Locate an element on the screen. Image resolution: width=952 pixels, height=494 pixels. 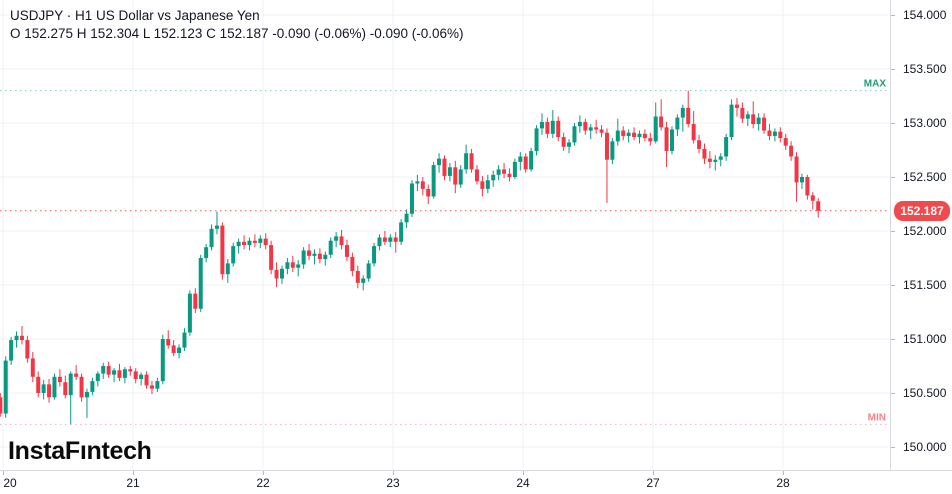
time-tick-label: 28 is located at coordinates (783, 483).